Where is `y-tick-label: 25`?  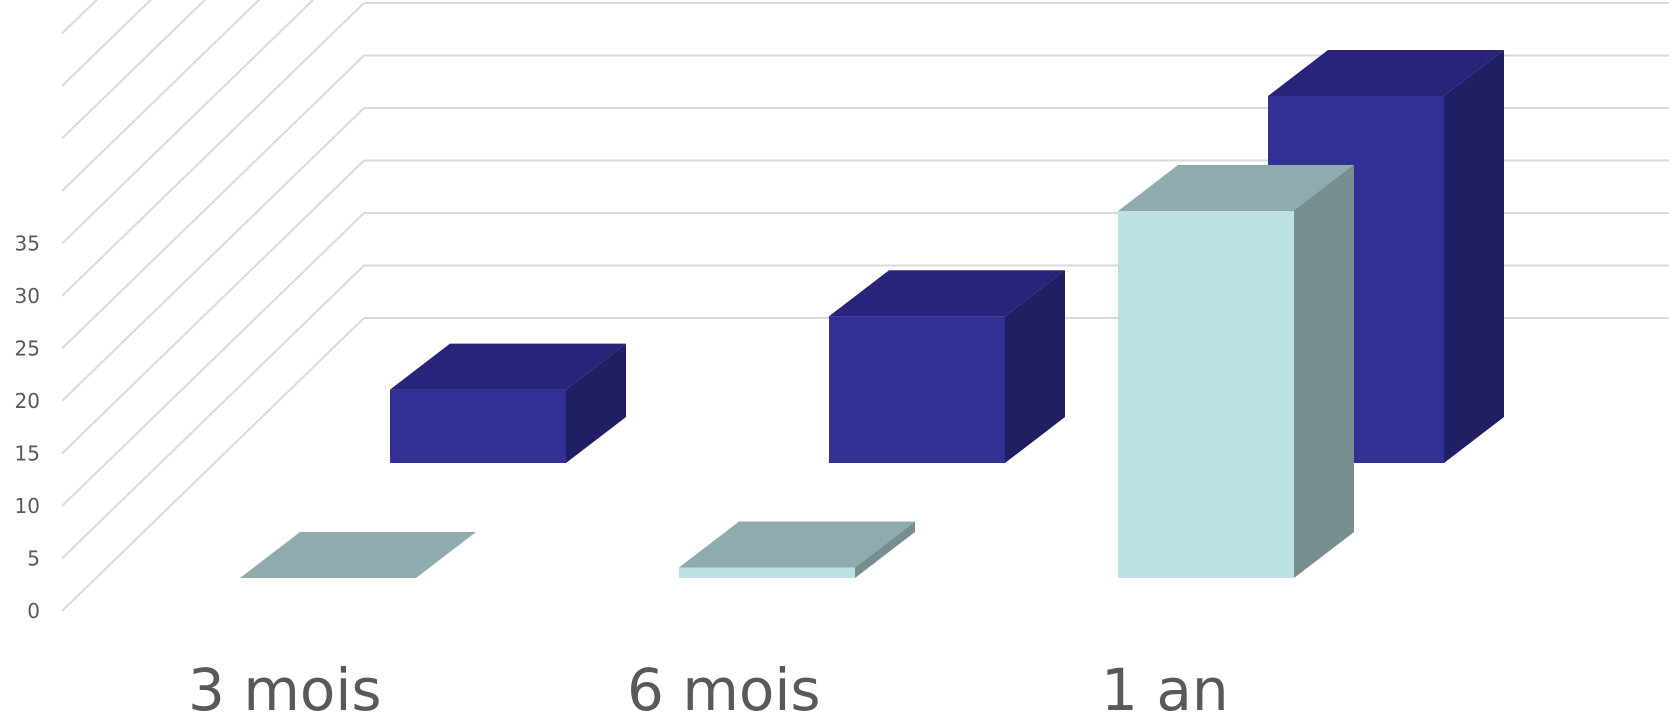
y-tick-label: 25 is located at coordinates (27, 349).